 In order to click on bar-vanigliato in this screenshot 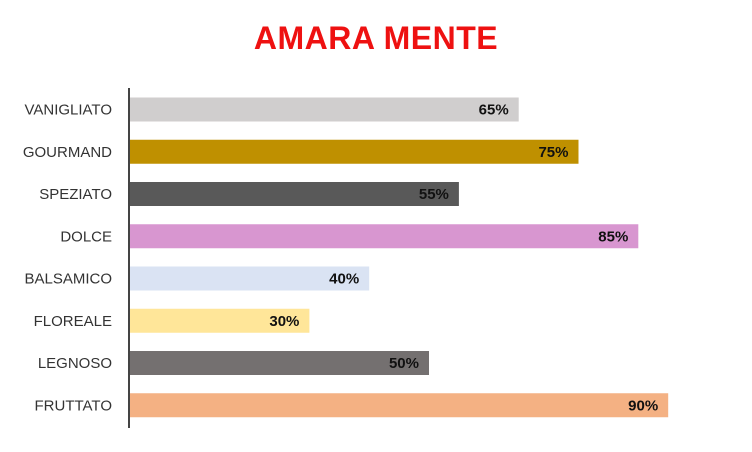, I will do `click(324, 109)`.